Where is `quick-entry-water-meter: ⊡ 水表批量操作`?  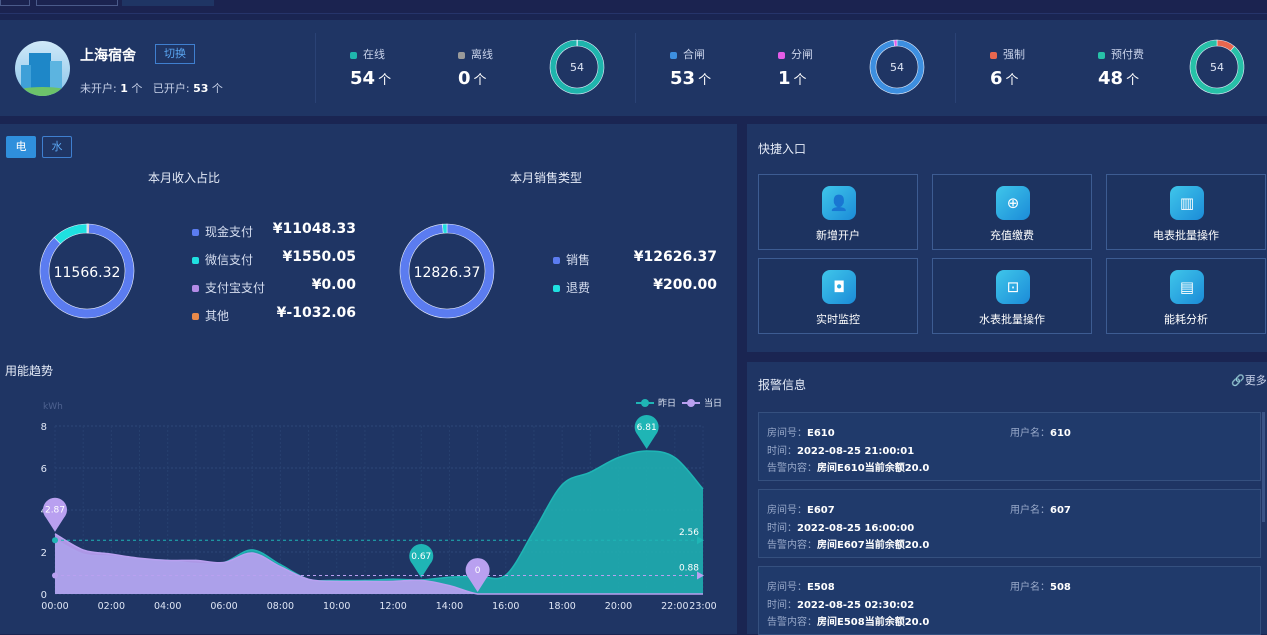 quick-entry-water-meter: ⊡ 水表批量操作 is located at coordinates (1012, 296).